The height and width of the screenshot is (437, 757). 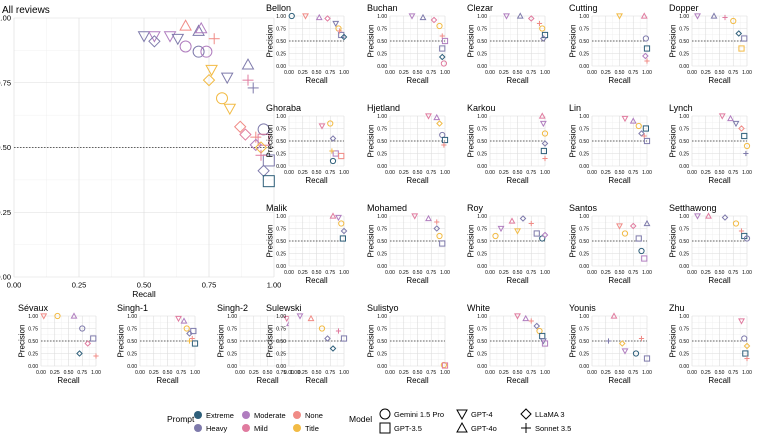 What do you see at coordinates (314, 415) in the screenshot?
I see `legend-prompt-label: None` at bounding box center [314, 415].